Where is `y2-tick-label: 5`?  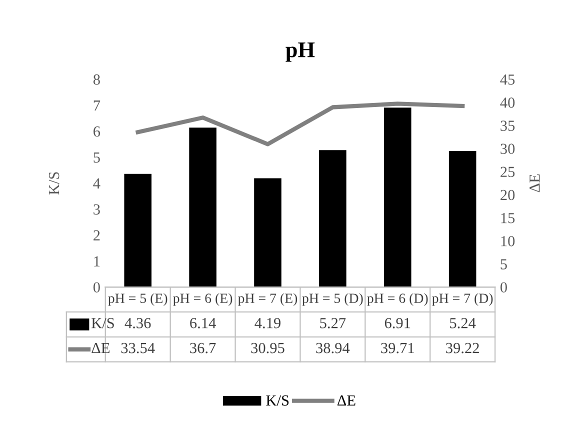 y2-tick-label: 5 is located at coordinates (503, 264).